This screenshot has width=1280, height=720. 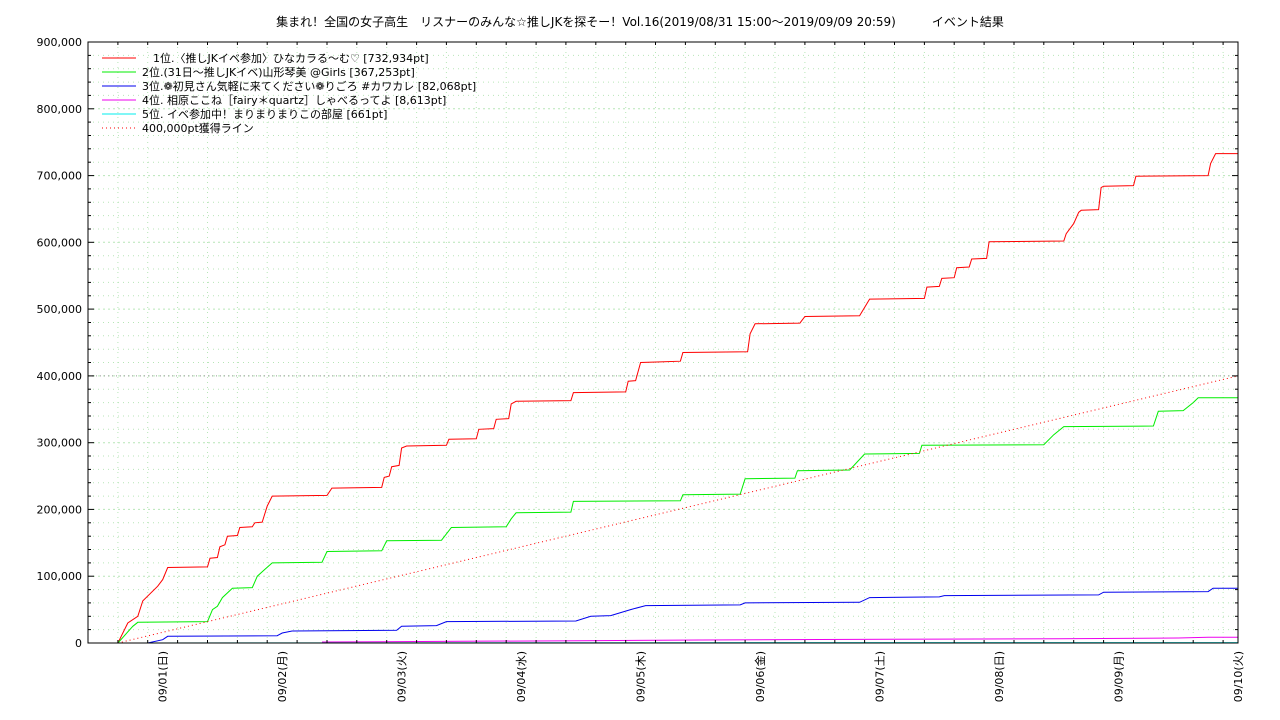 What do you see at coordinates (60, 109) in the screenshot?
I see `y-tick-label: 800,000` at bounding box center [60, 109].